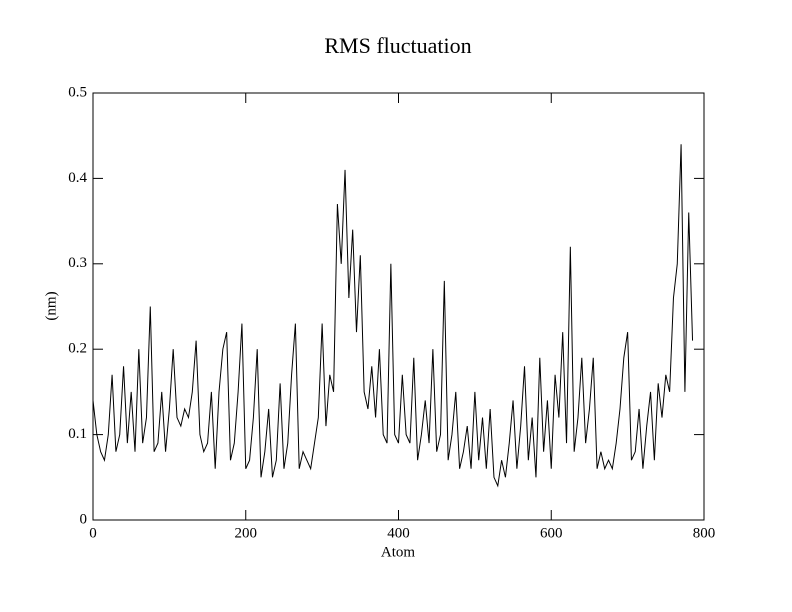 This screenshot has width=792, height=612. I want to click on x-tick-label: 0, so click(93, 533).